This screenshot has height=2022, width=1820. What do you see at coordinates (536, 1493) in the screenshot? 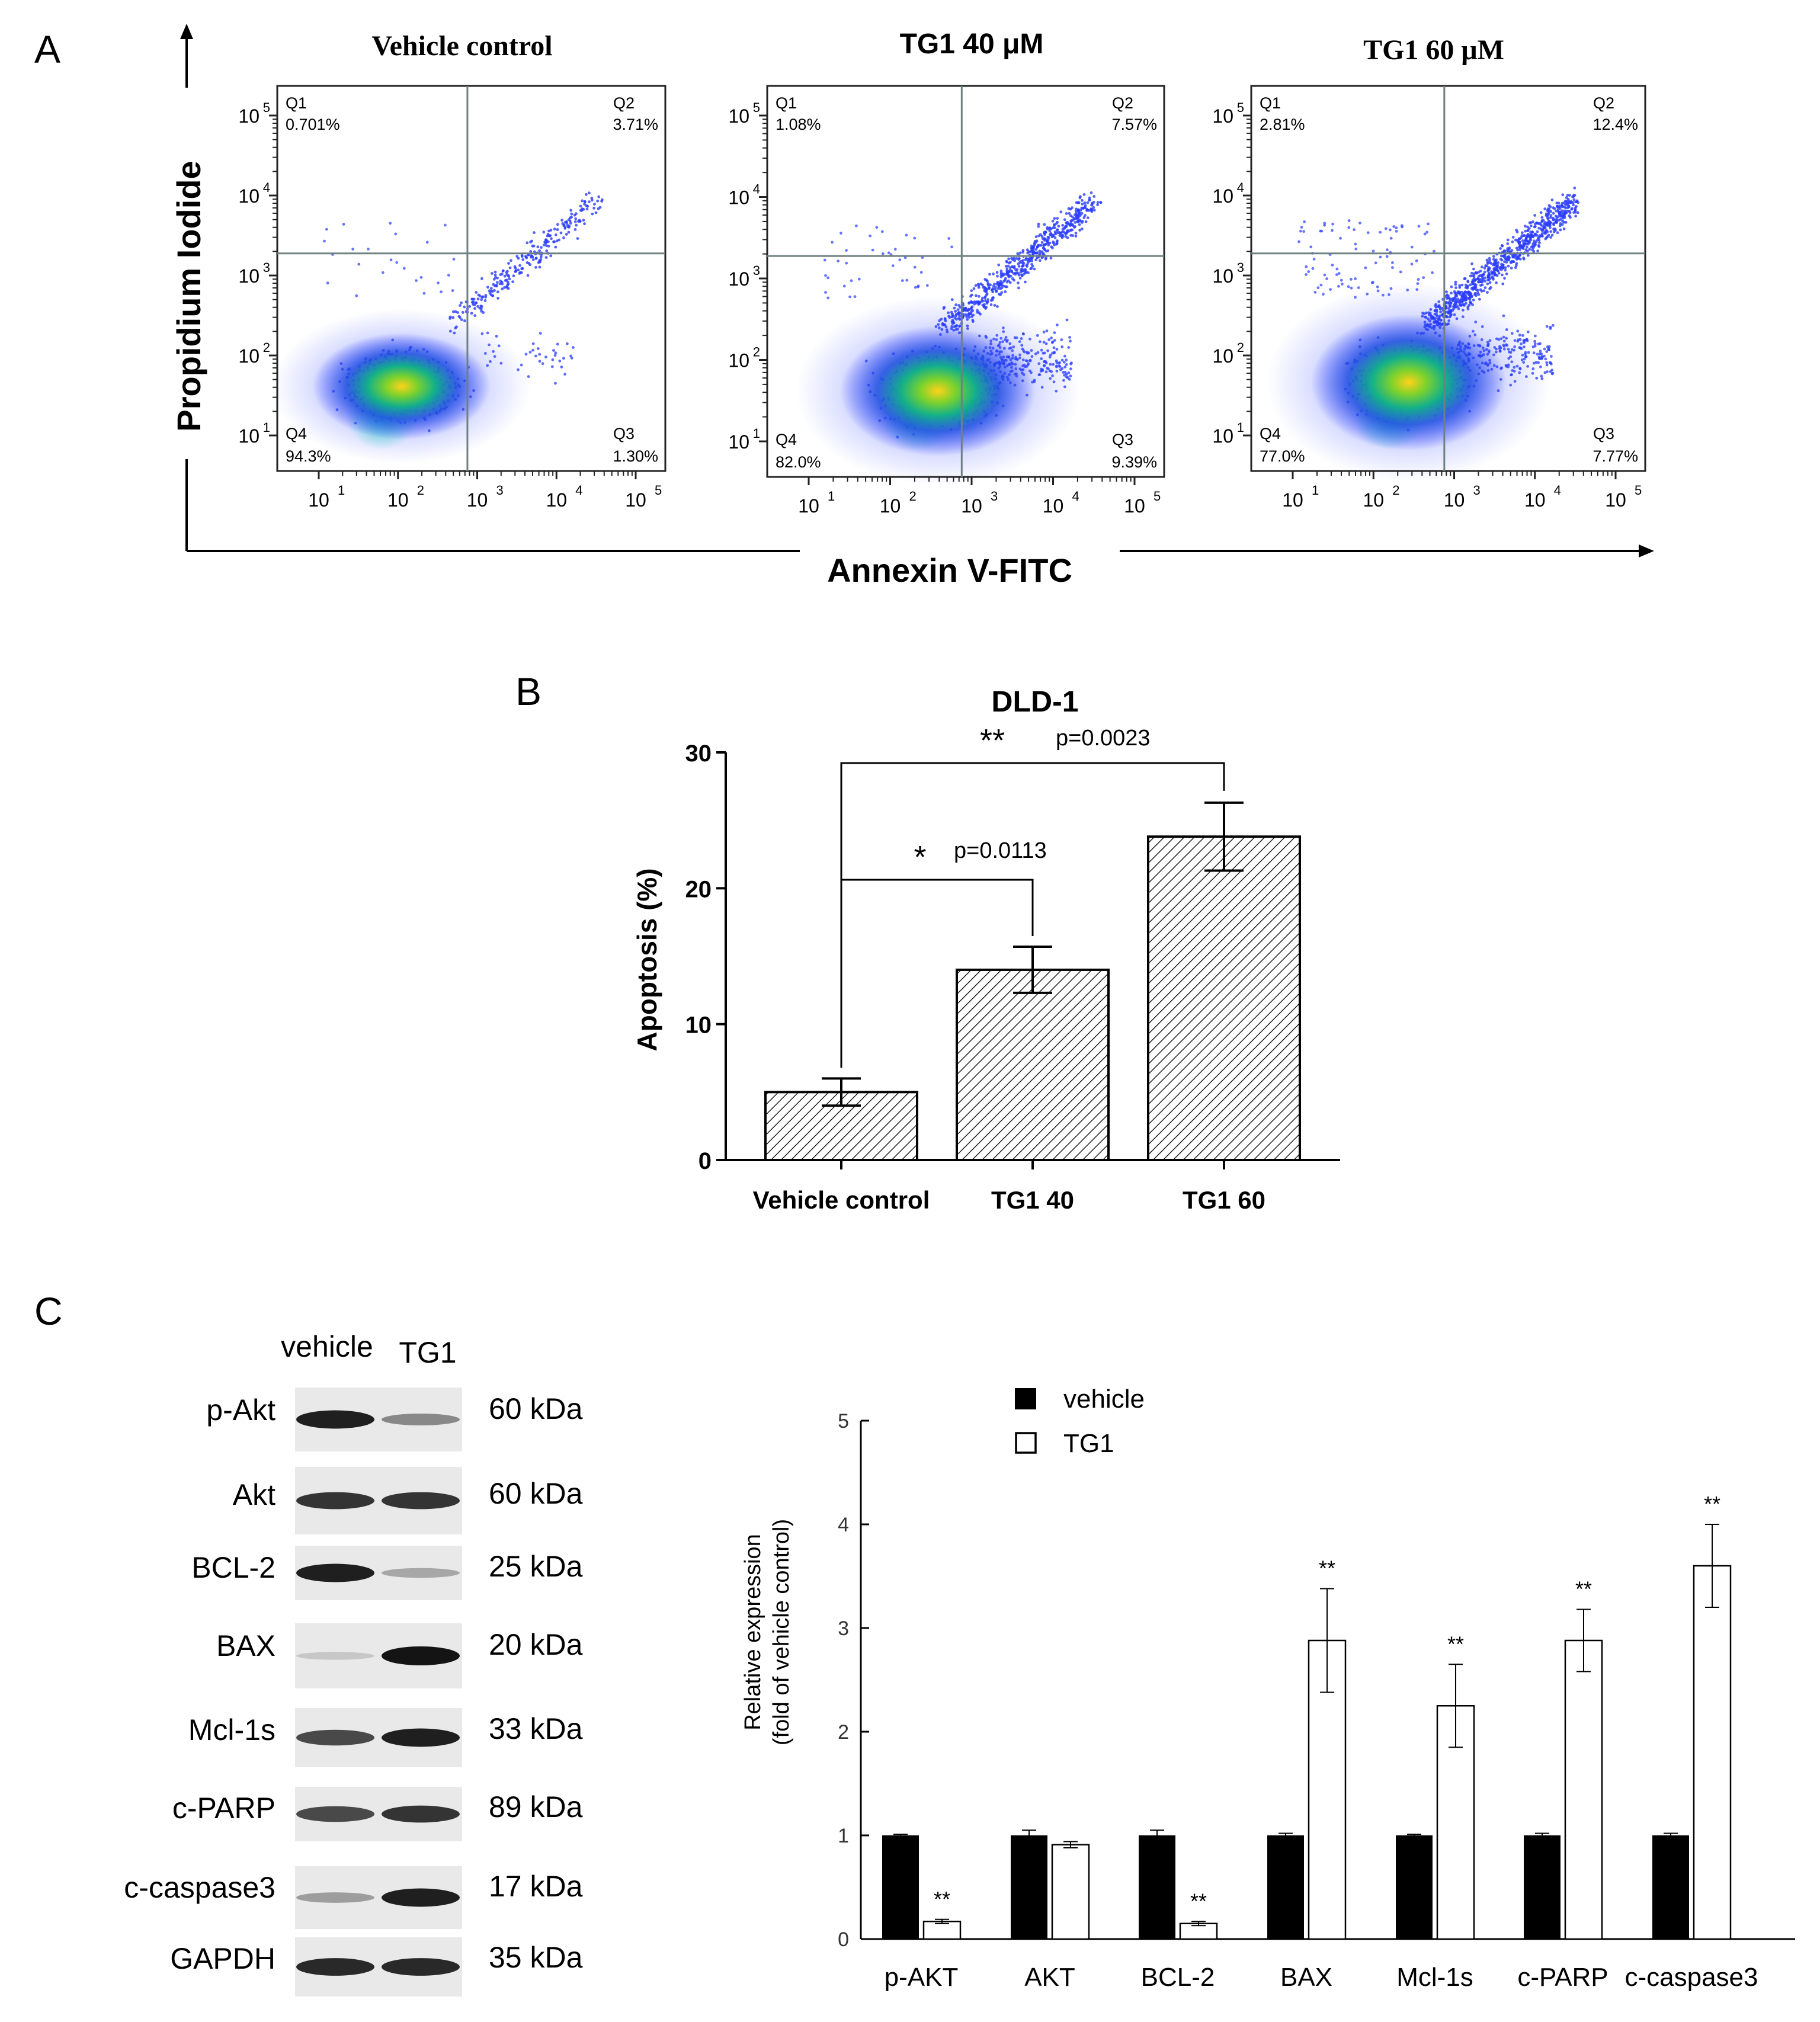
I see `blot-size-label: 60 kDa` at bounding box center [536, 1493].